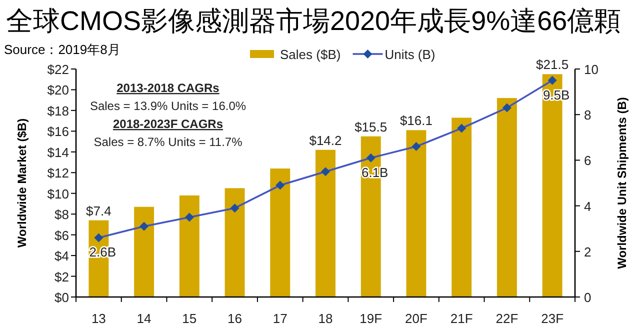 The height and width of the screenshot is (332, 636). What do you see at coordinates (371, 126) in the screenshot?
I see `data-label: $15.5` at bounding box center [371, 126].